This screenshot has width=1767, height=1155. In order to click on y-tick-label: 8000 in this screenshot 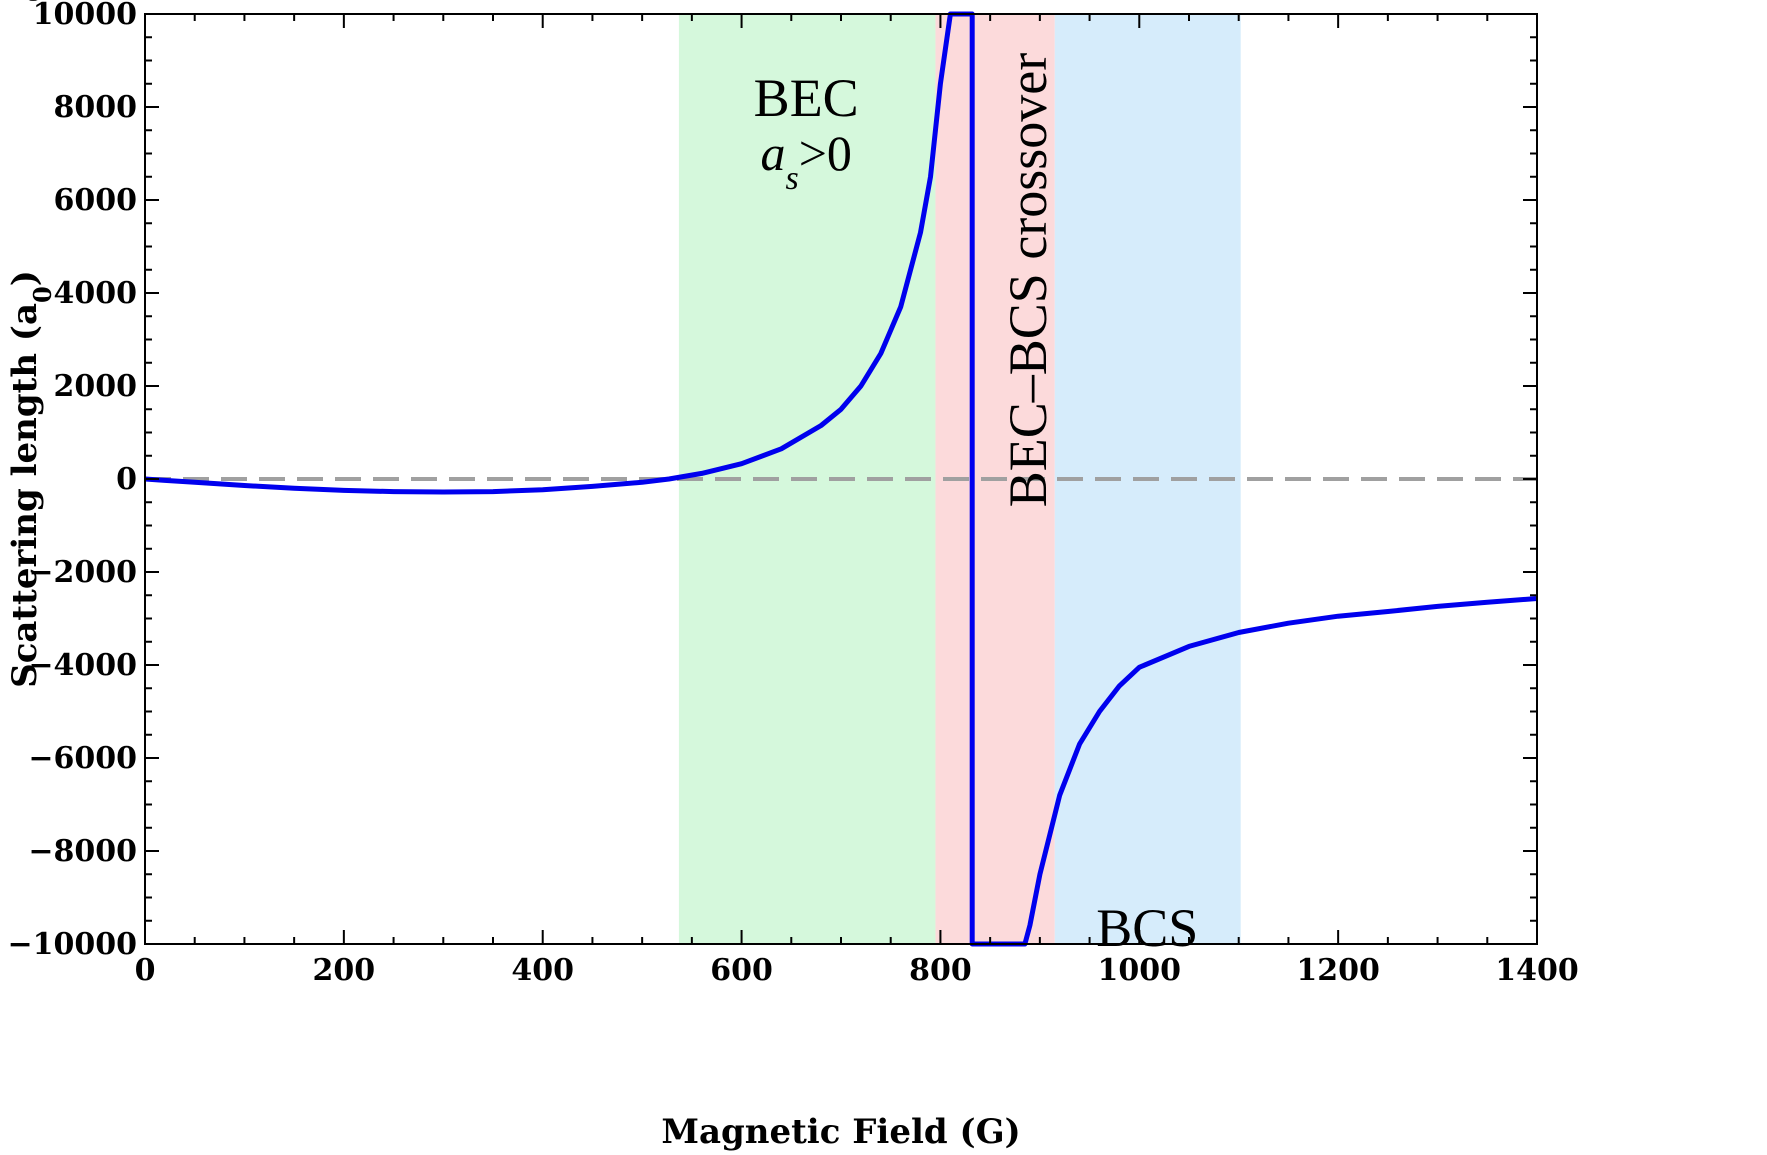, I will do `click(96, 107)`.